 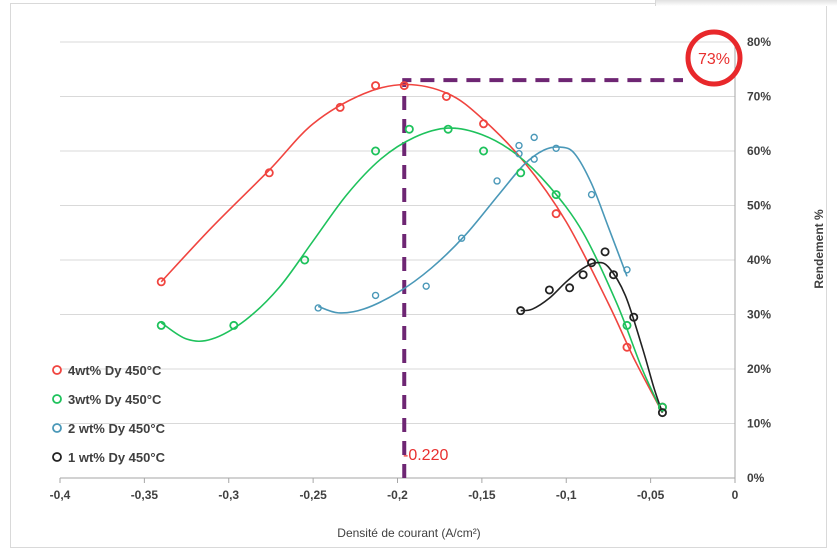 I want to click on x-tick-label: -0,35, so click(x=145, y=495).